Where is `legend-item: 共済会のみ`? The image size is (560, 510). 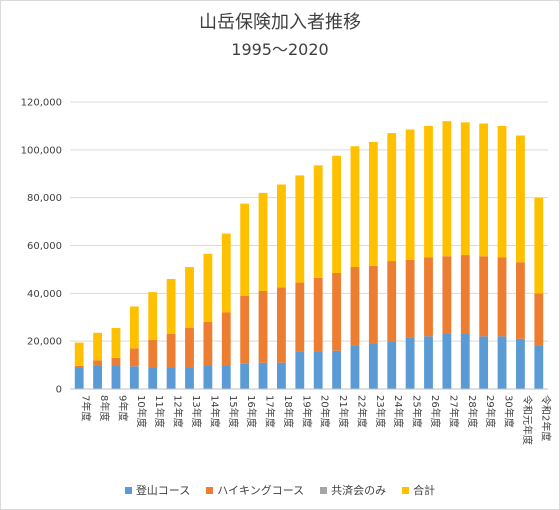
legend-item: 共済会のみ is located at coordinates (353, 490).